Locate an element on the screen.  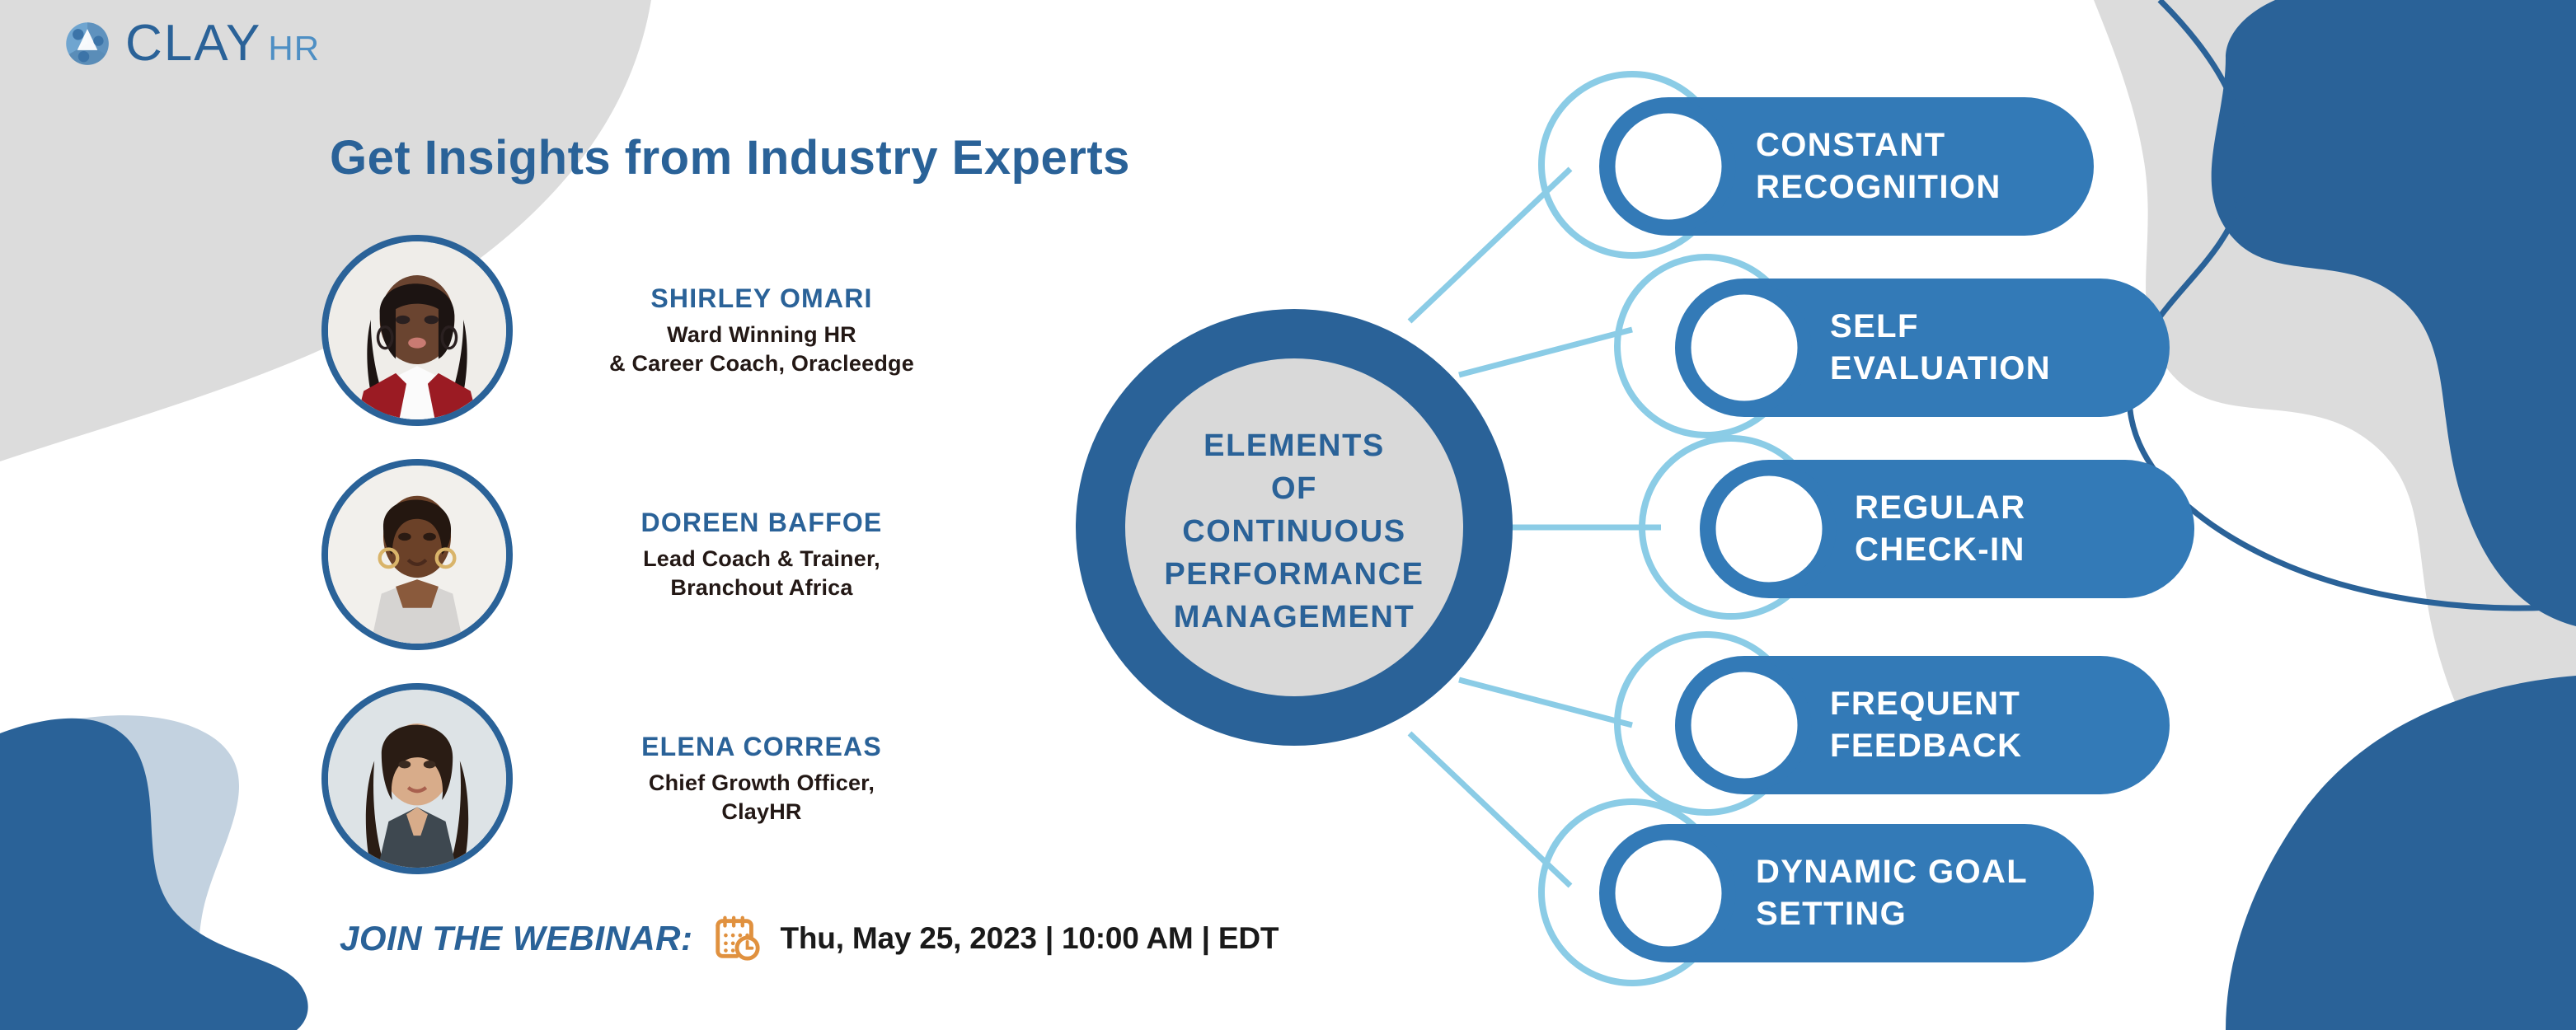
center-label-line-1: ELEMENTS is located at coordinates (1294, 445).